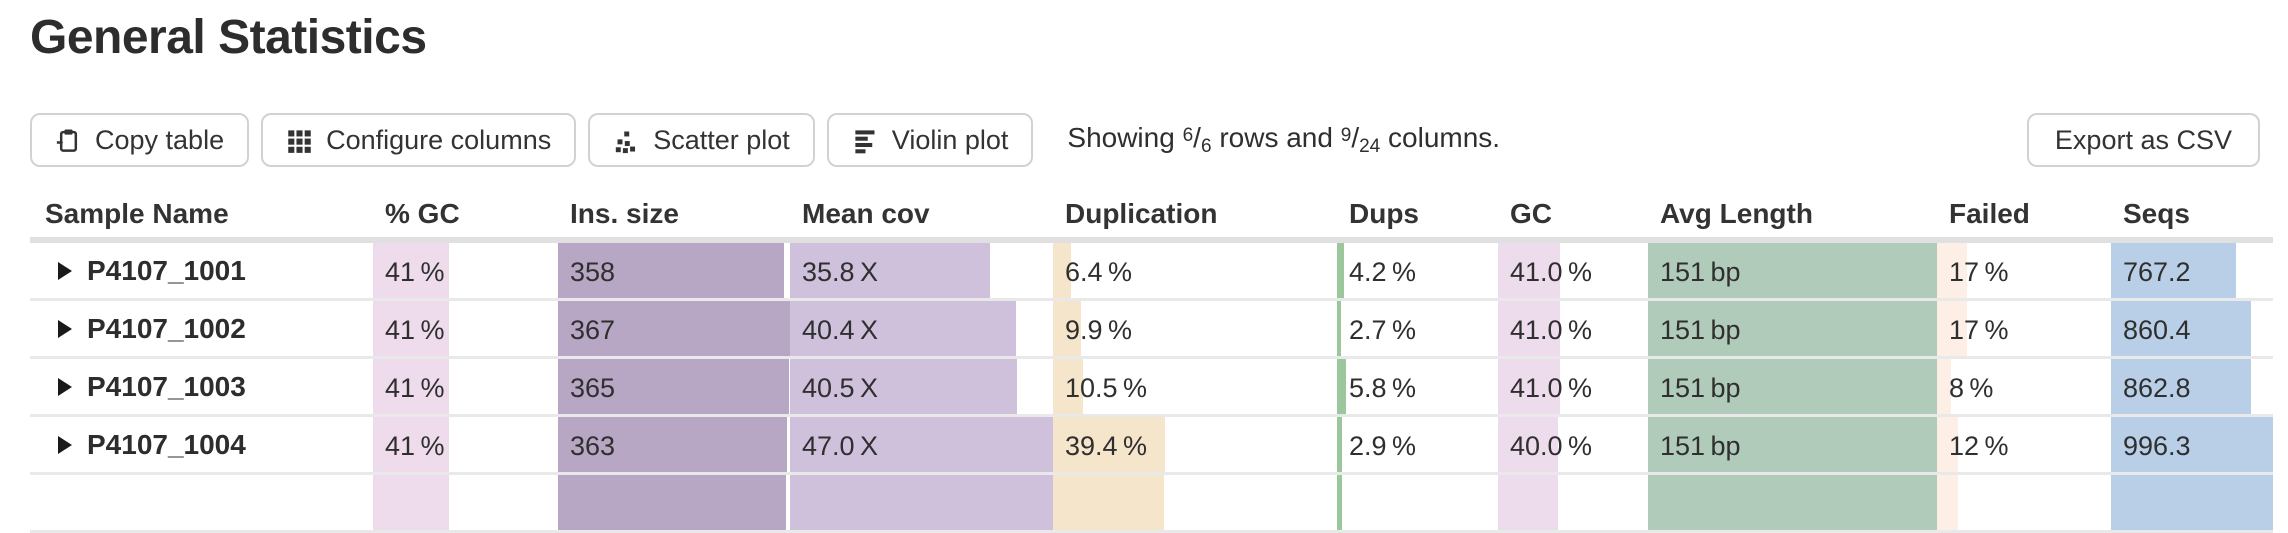  What do you see at coordinates (160, 139) in the screenshot?
I see `copy-table-label: Copy table` at bounding box center [160, 139].